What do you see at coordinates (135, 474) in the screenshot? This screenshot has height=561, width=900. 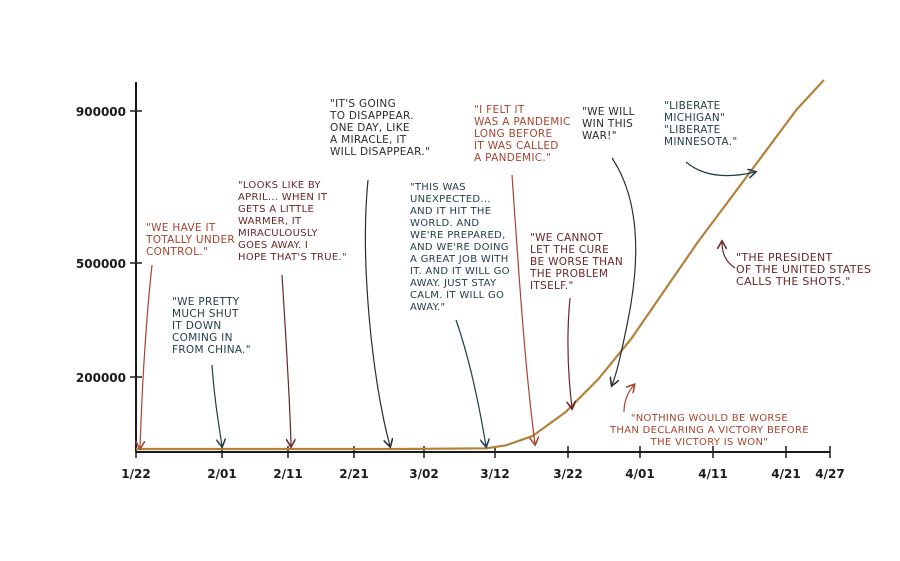 I see `x-tick-label: 1/22` at bounding box center [135, 474].